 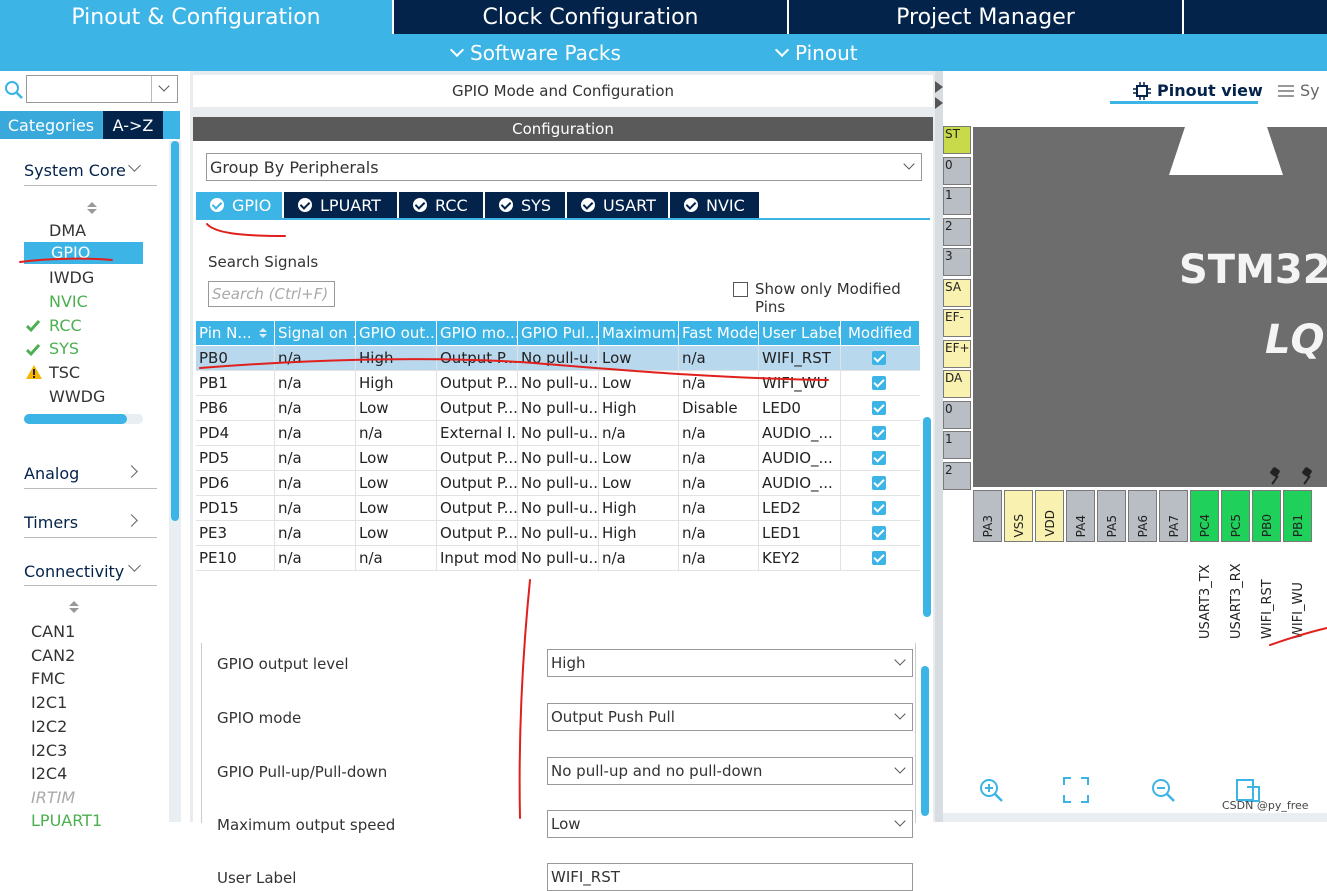 I want to click on sidebar-item-lpuart1: LPUART1, so click(x=67, y=820).